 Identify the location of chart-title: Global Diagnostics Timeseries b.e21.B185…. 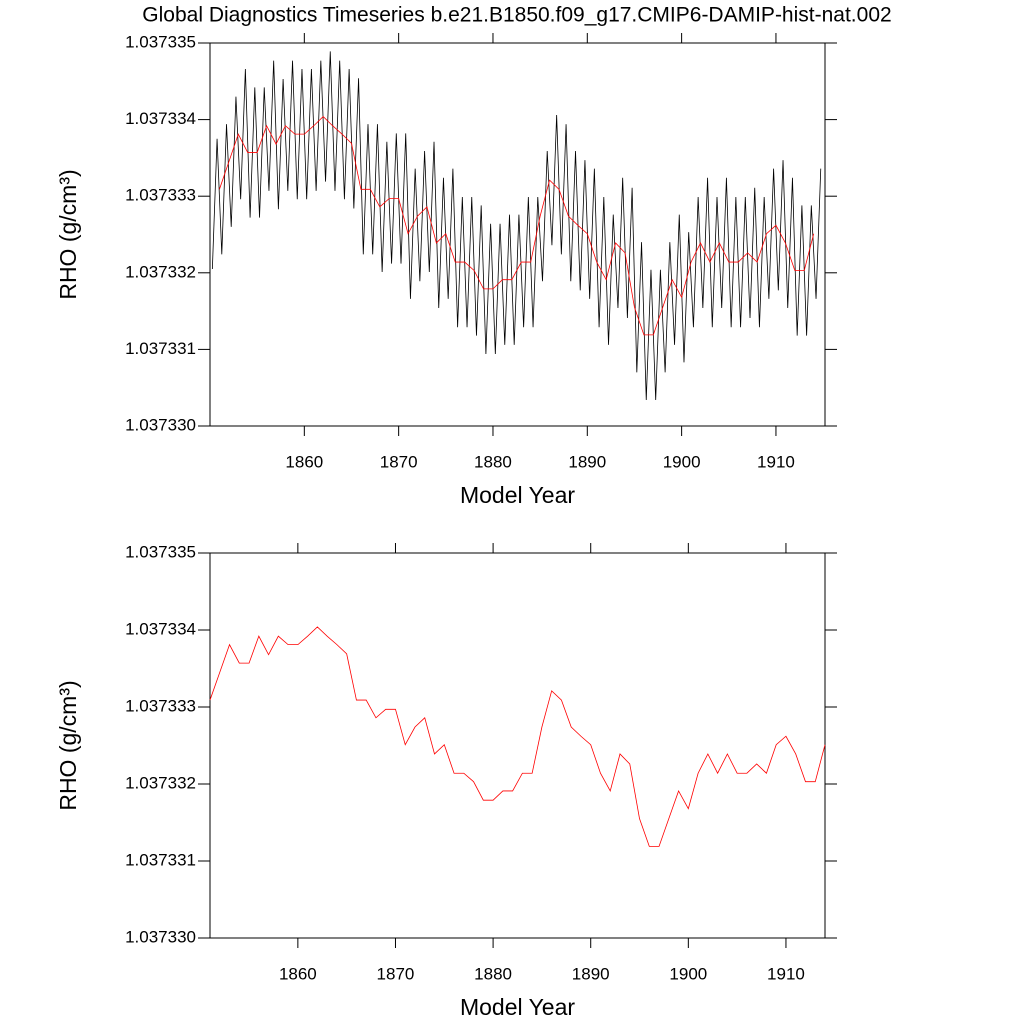
(516, 15).